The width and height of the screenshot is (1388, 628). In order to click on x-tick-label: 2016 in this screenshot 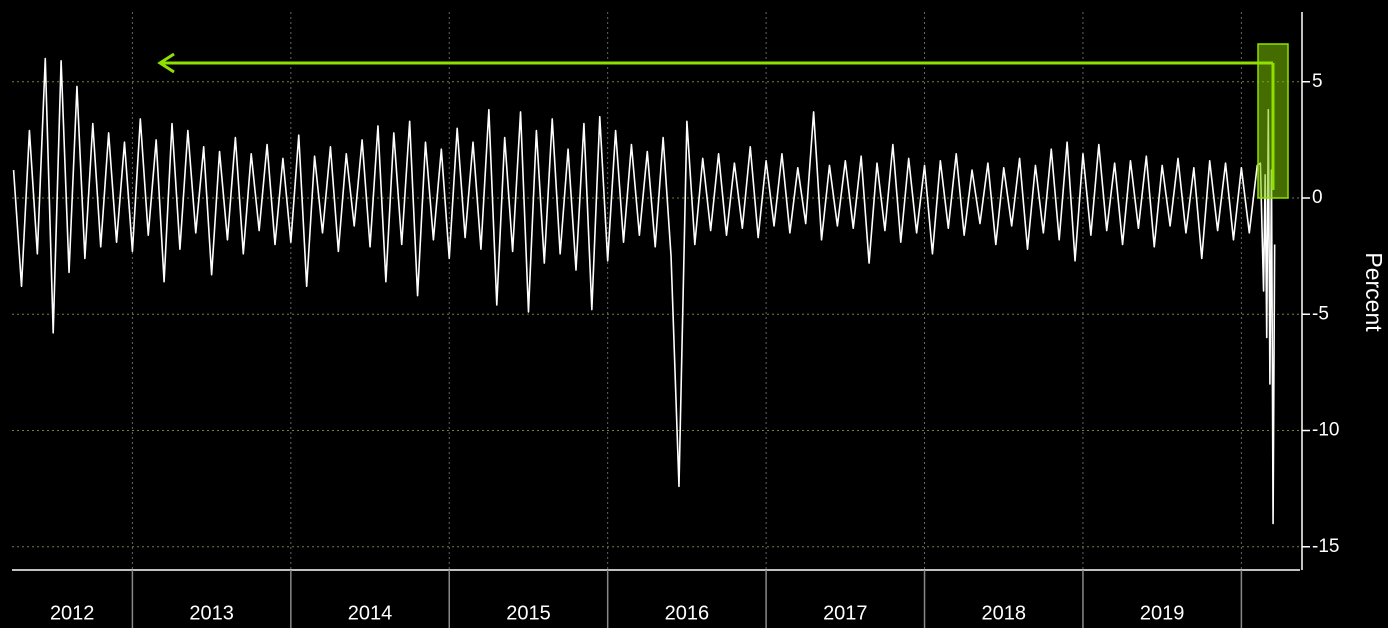, I will do `click(687, 613)`.